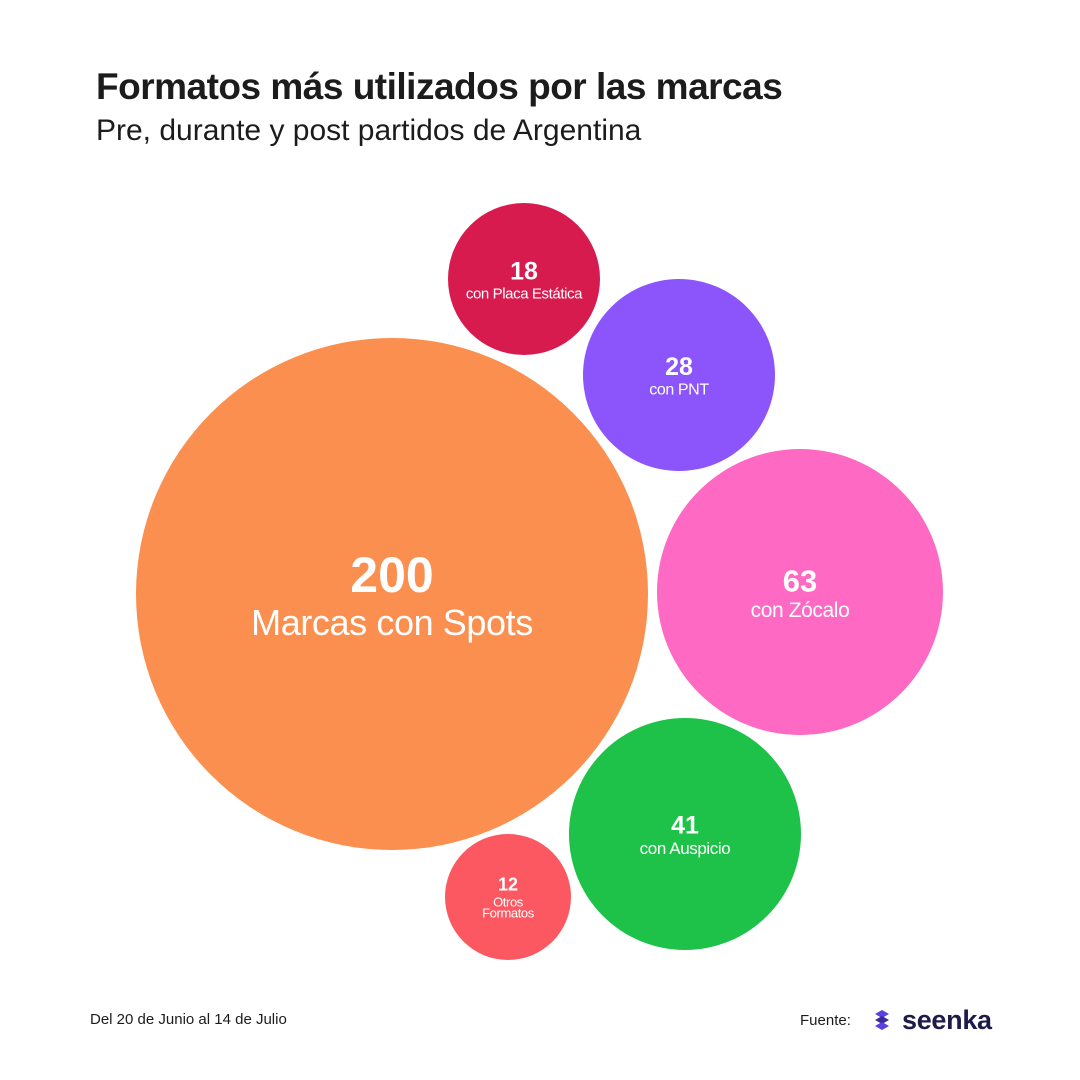 This screenshot has height=1080, width=1080. I want to click on bubble-circle-pnt, so click(679, 375).